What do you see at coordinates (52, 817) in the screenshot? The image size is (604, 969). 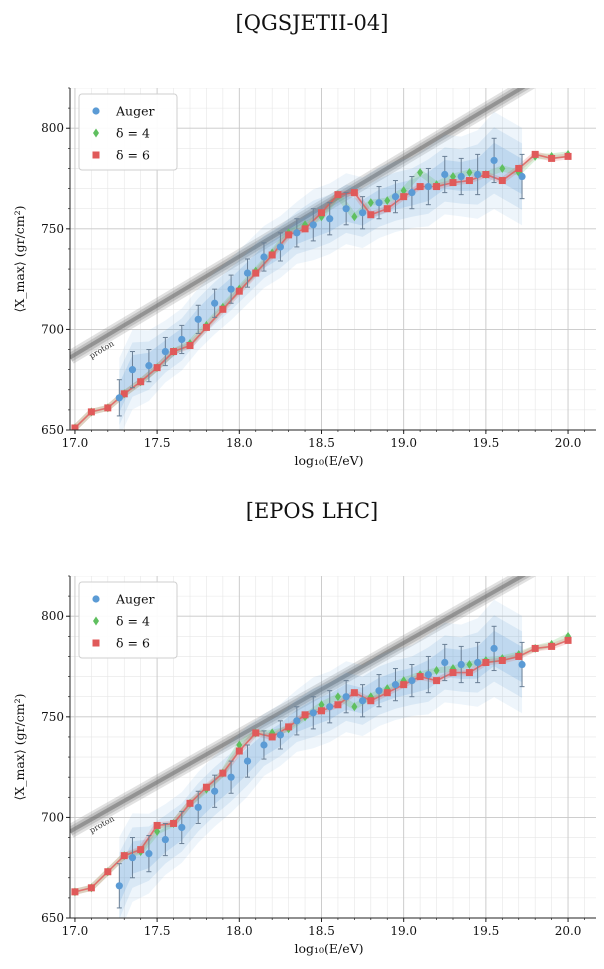 I see `y-tick-label: 700` at bounding box center [52, 817].